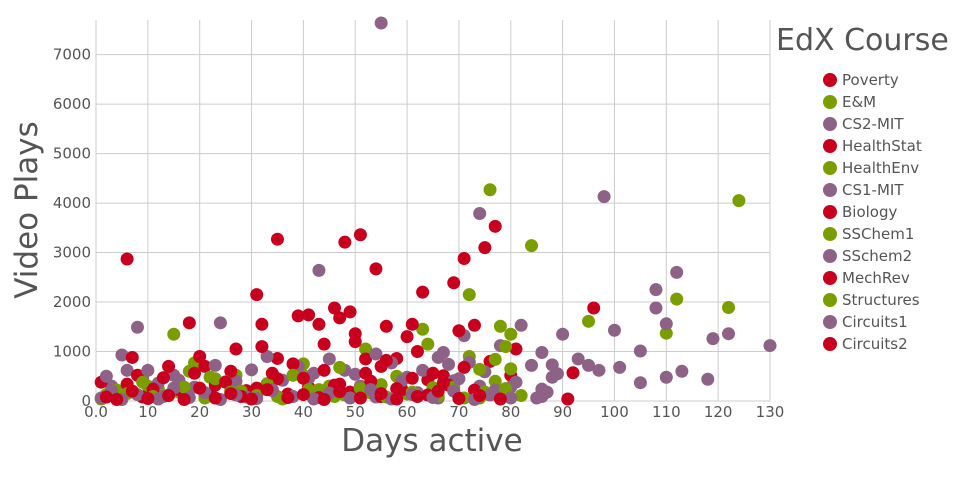  What do you see at coordinates (72, 154) in the screenshot?
I see `y-tick-label: 5000` at bounding box center [72, 154].